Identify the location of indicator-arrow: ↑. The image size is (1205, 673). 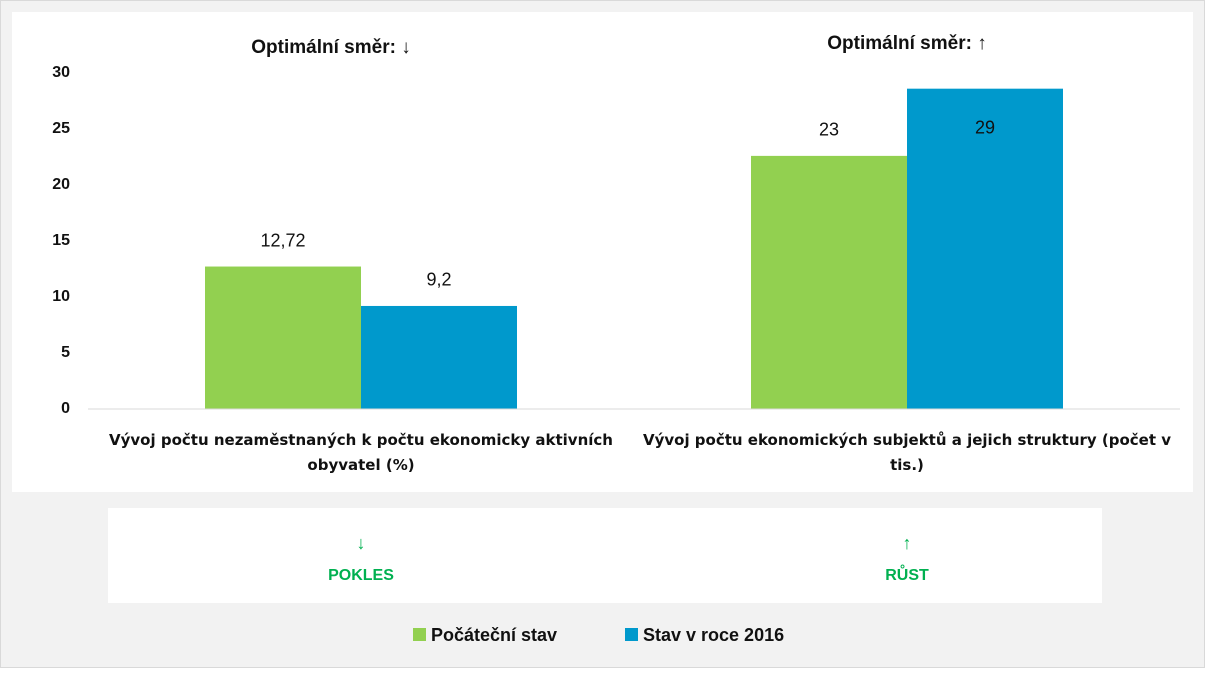
(907, 543).